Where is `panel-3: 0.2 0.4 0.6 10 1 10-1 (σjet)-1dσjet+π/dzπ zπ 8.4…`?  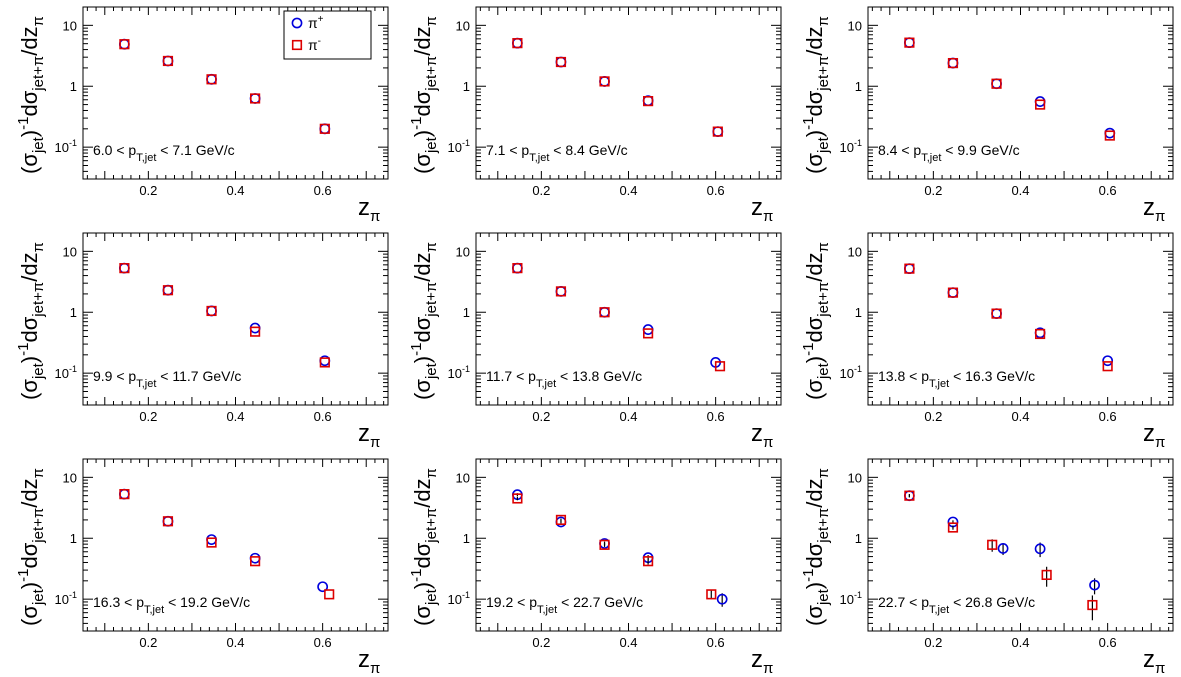
panel-3: 0.2 0.4 0.6 10 1 10-1 (σjet)-1dσjet+π/dzπ zπ 8.4… is located at coordinates (987, 115).